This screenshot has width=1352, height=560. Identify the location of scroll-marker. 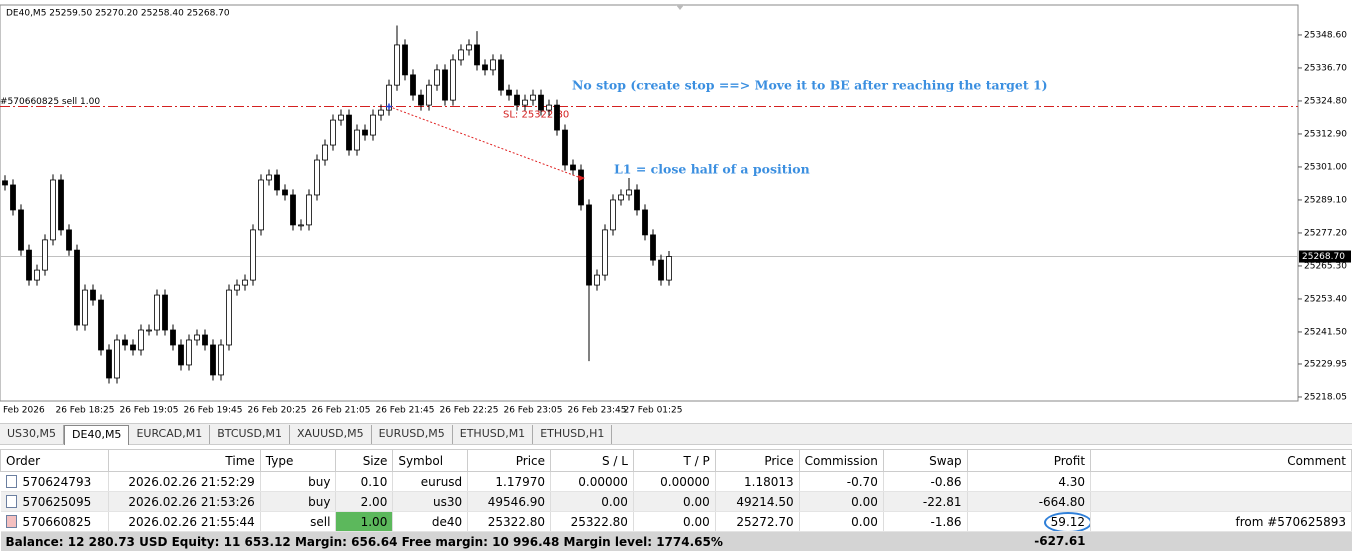
(680, 7).